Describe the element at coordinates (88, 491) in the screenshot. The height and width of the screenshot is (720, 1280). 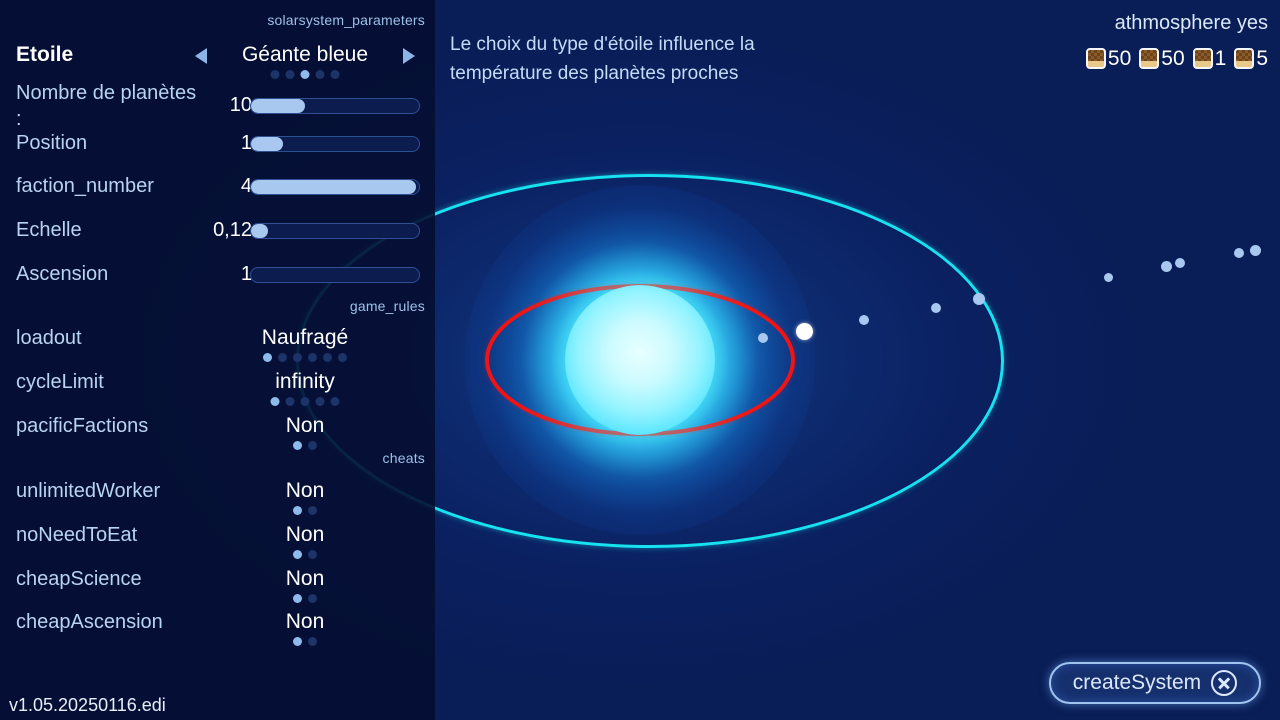
I see `option-label: unlimitedWorker` at that location.